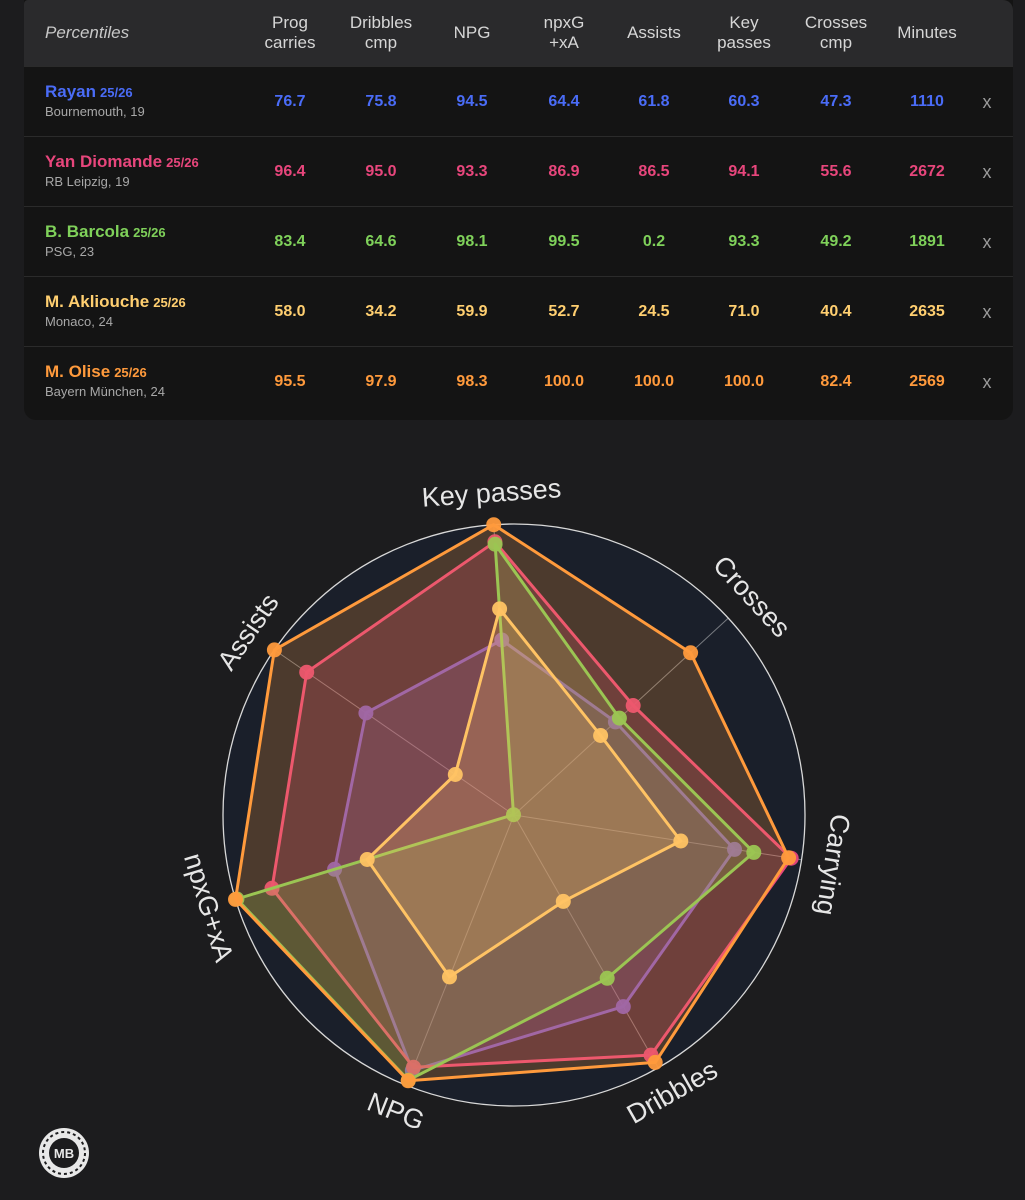  What do you see at coordinates (564, 101) in the screenshot?
I see `table-cell: 64.4` at bounding box center [564, 101].